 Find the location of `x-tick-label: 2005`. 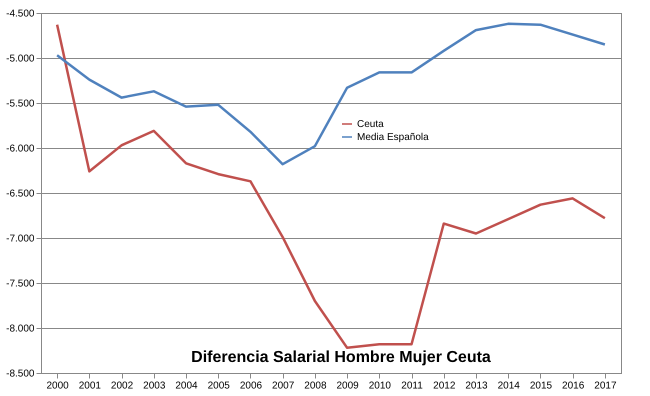

x-tick-label: 2005 is located at coordinates (219, 386).